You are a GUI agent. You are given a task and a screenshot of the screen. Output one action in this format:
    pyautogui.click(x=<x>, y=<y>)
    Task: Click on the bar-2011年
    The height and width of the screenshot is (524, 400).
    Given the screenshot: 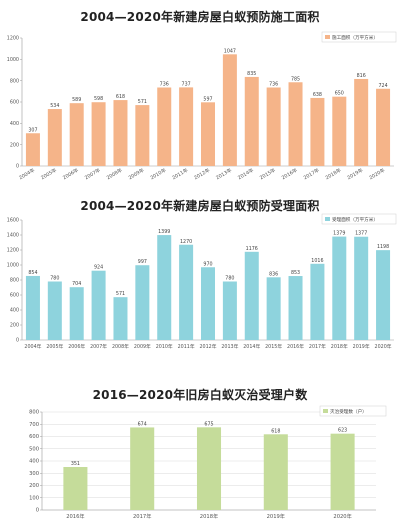 What is the action you would take?
    pyautogui.click(x=186, y=292)
    